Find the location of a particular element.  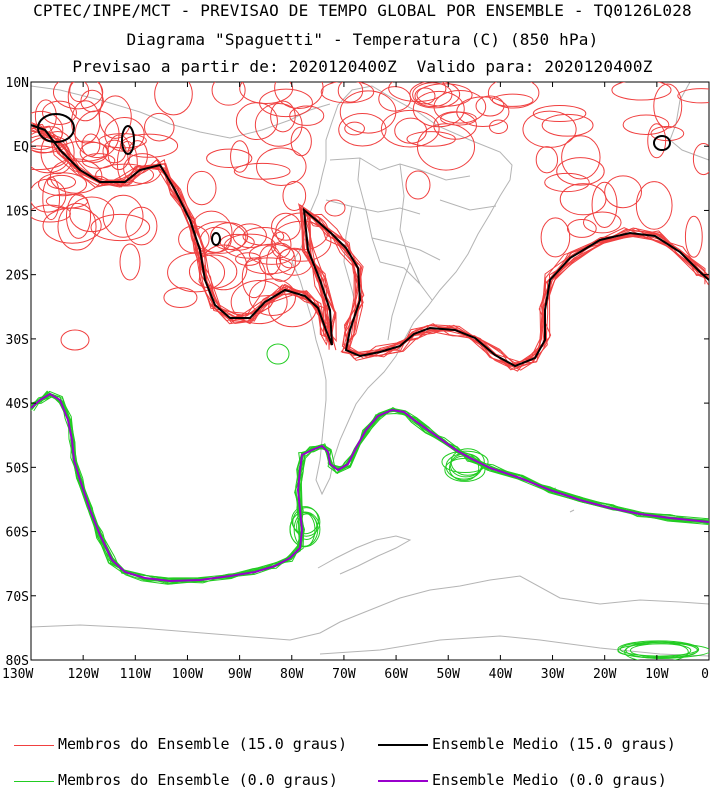

mean-15-loop is located at coordinates (662, 143).